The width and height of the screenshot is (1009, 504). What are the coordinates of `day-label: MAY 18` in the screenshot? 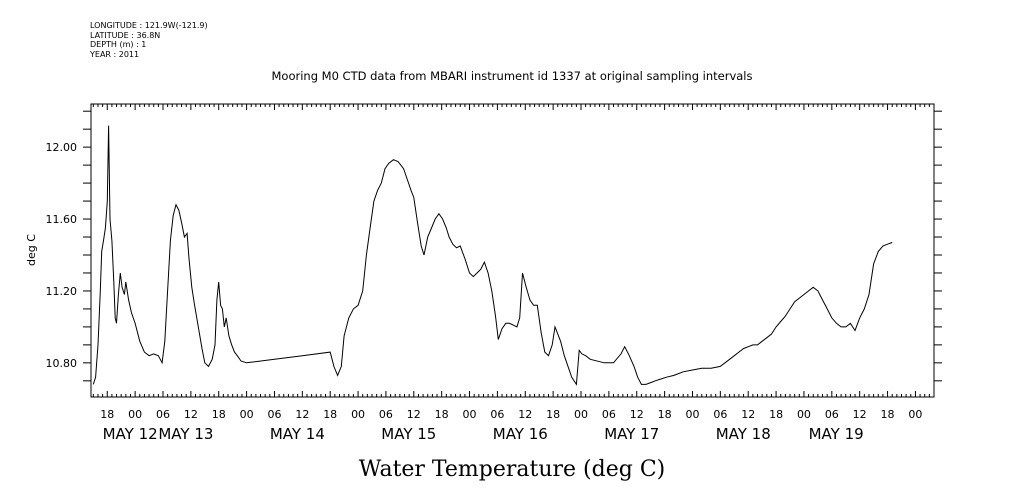 It's located at (743, 434).